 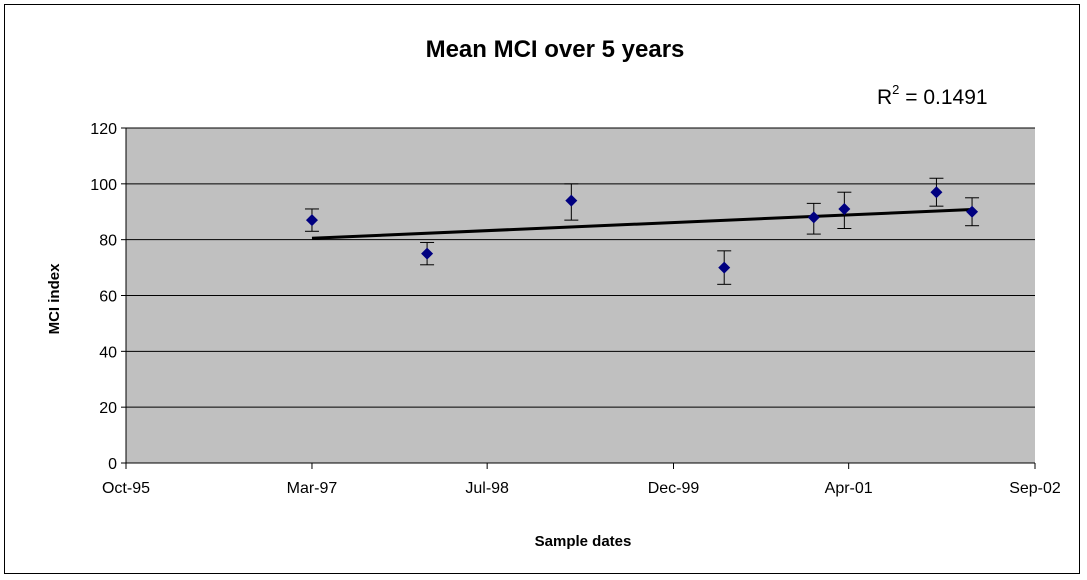 I want to click on y-axis-label: MCI index, so click(x=54, y=298).